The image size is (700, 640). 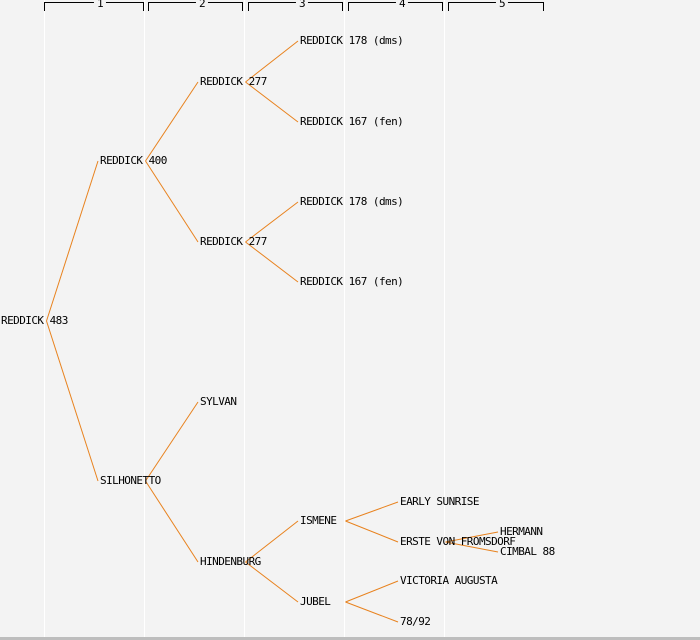 I want to click on pedigree-node-reddick167a: REDDICK 167 (fen), so click(x=352, y=121).